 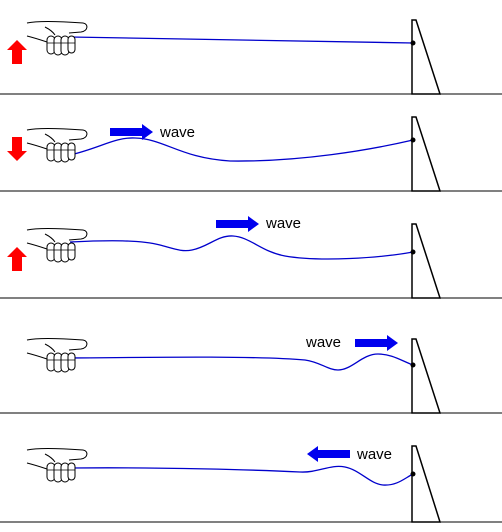 I want to click on panel-2: wave, so click(x=251, y=154).